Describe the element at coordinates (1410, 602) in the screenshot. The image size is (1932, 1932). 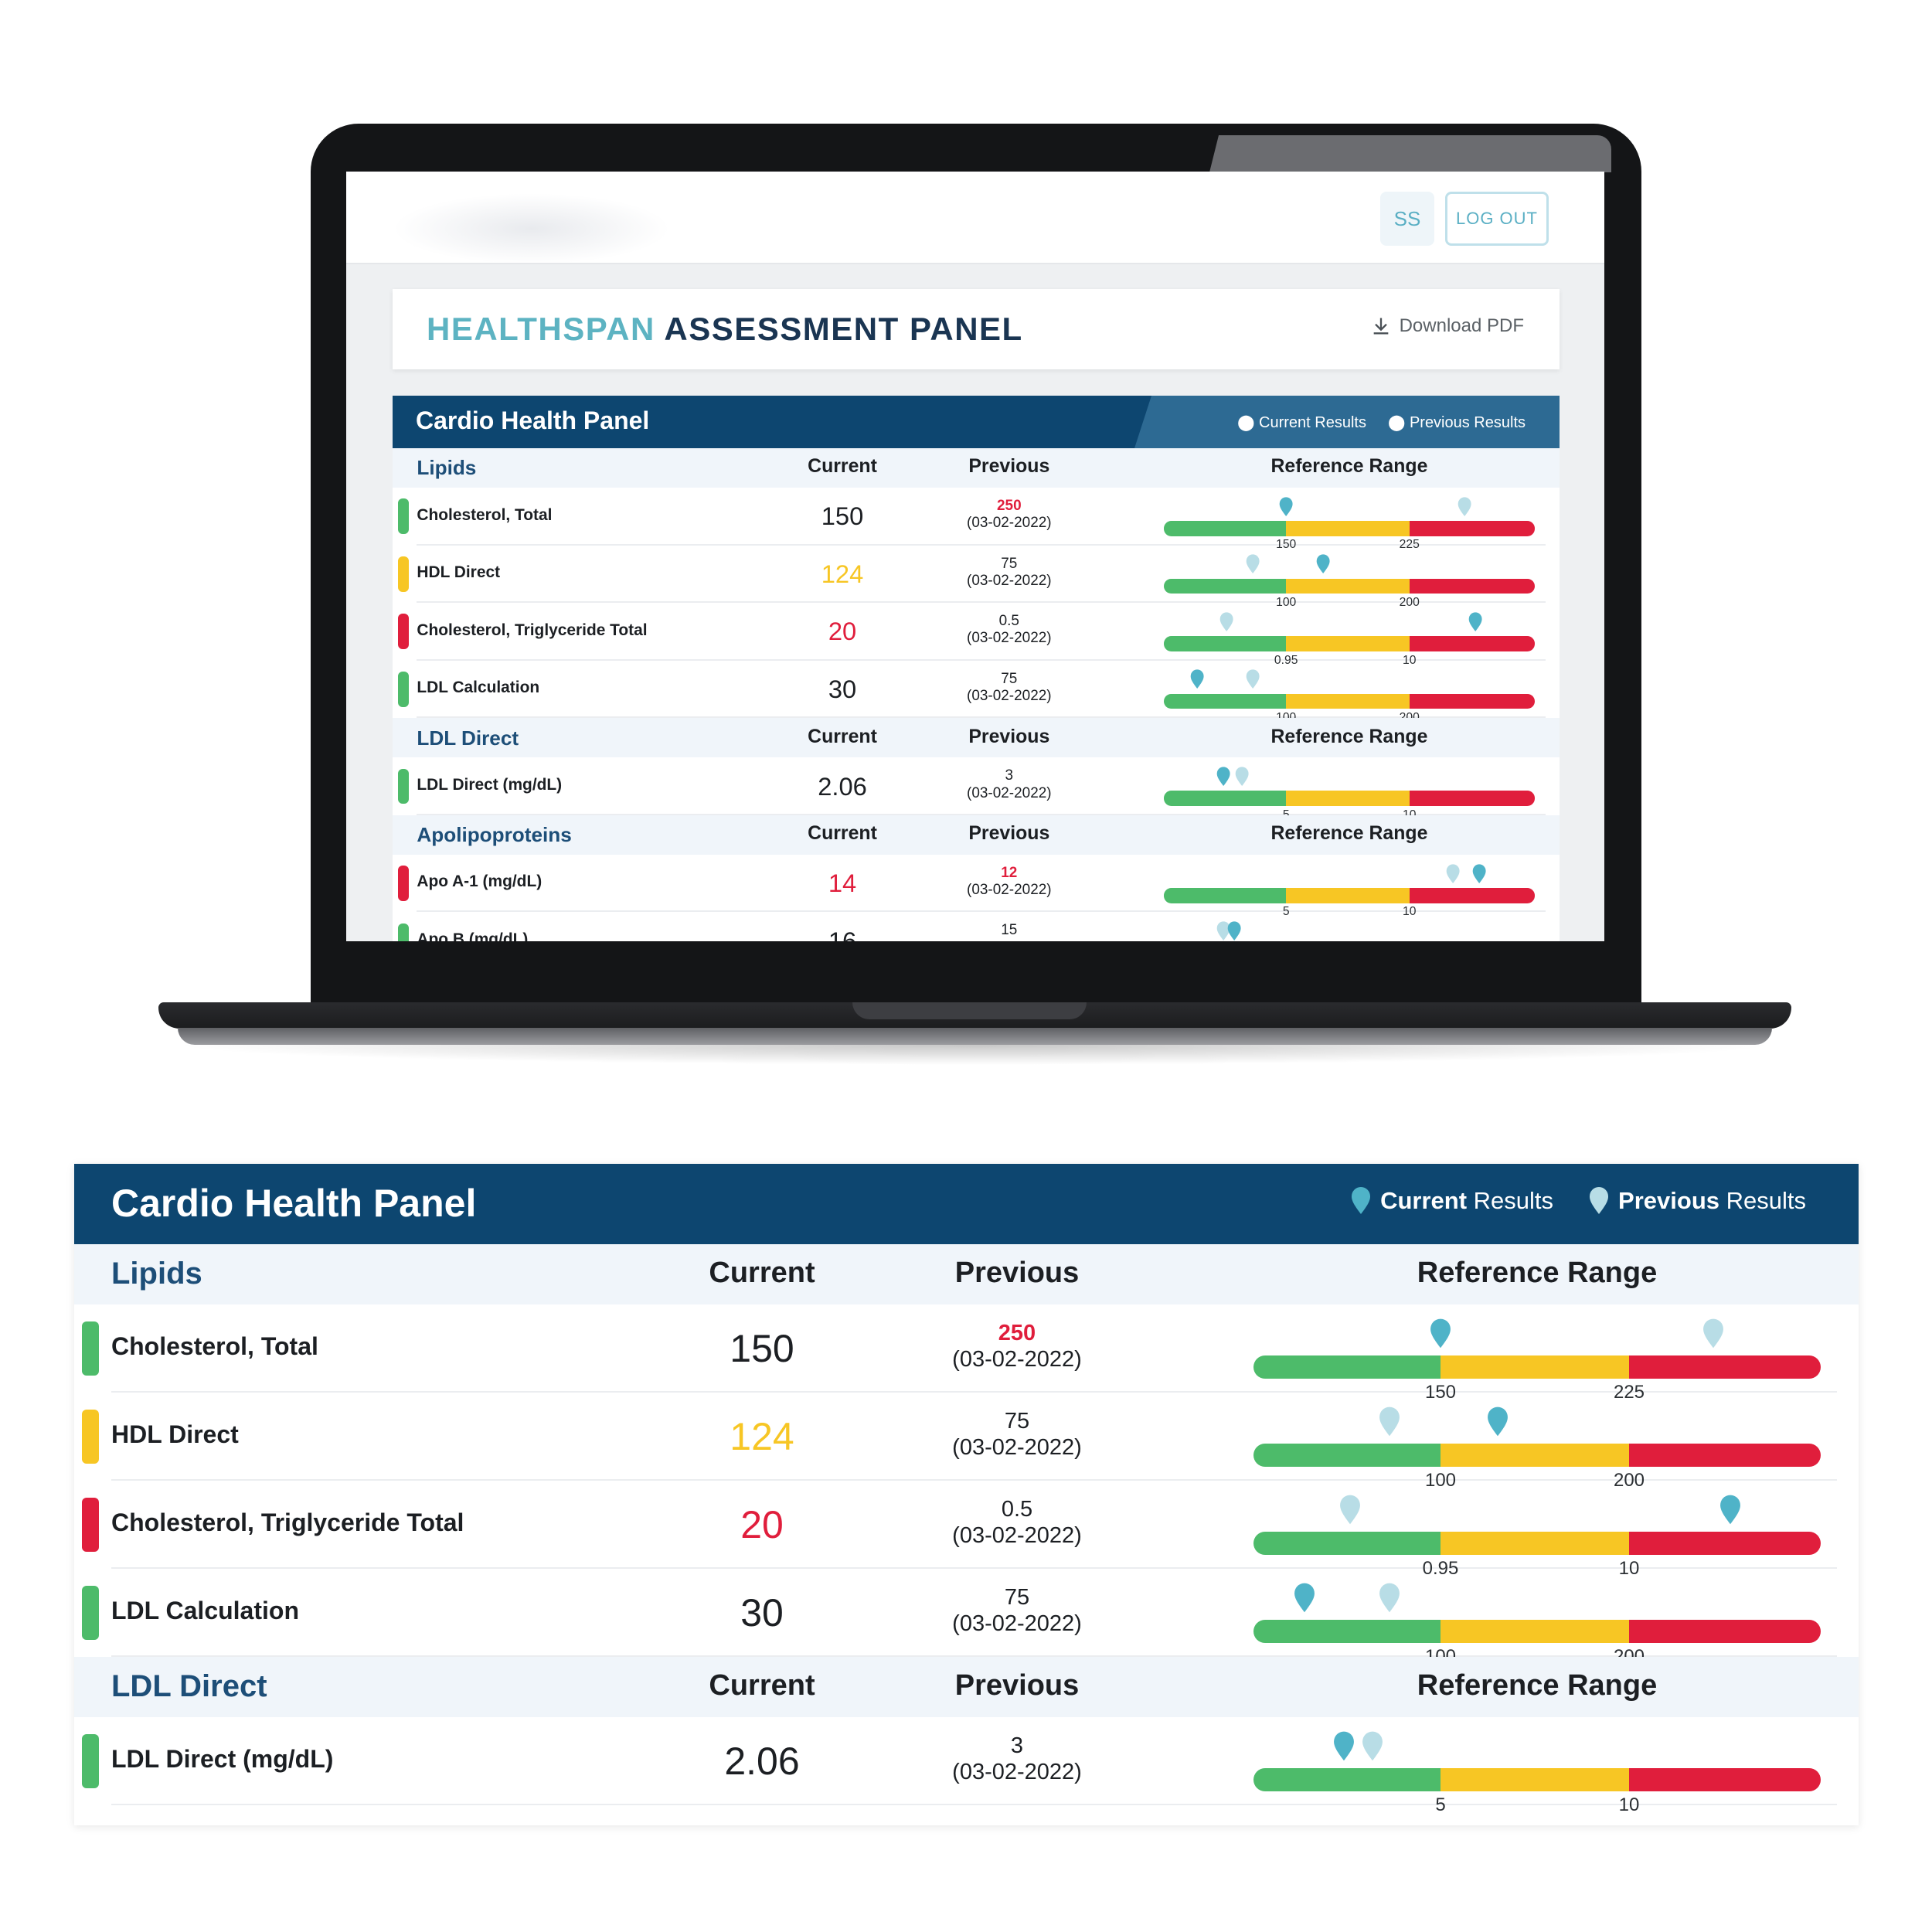
I see `range-tick-label: 200` at that location.